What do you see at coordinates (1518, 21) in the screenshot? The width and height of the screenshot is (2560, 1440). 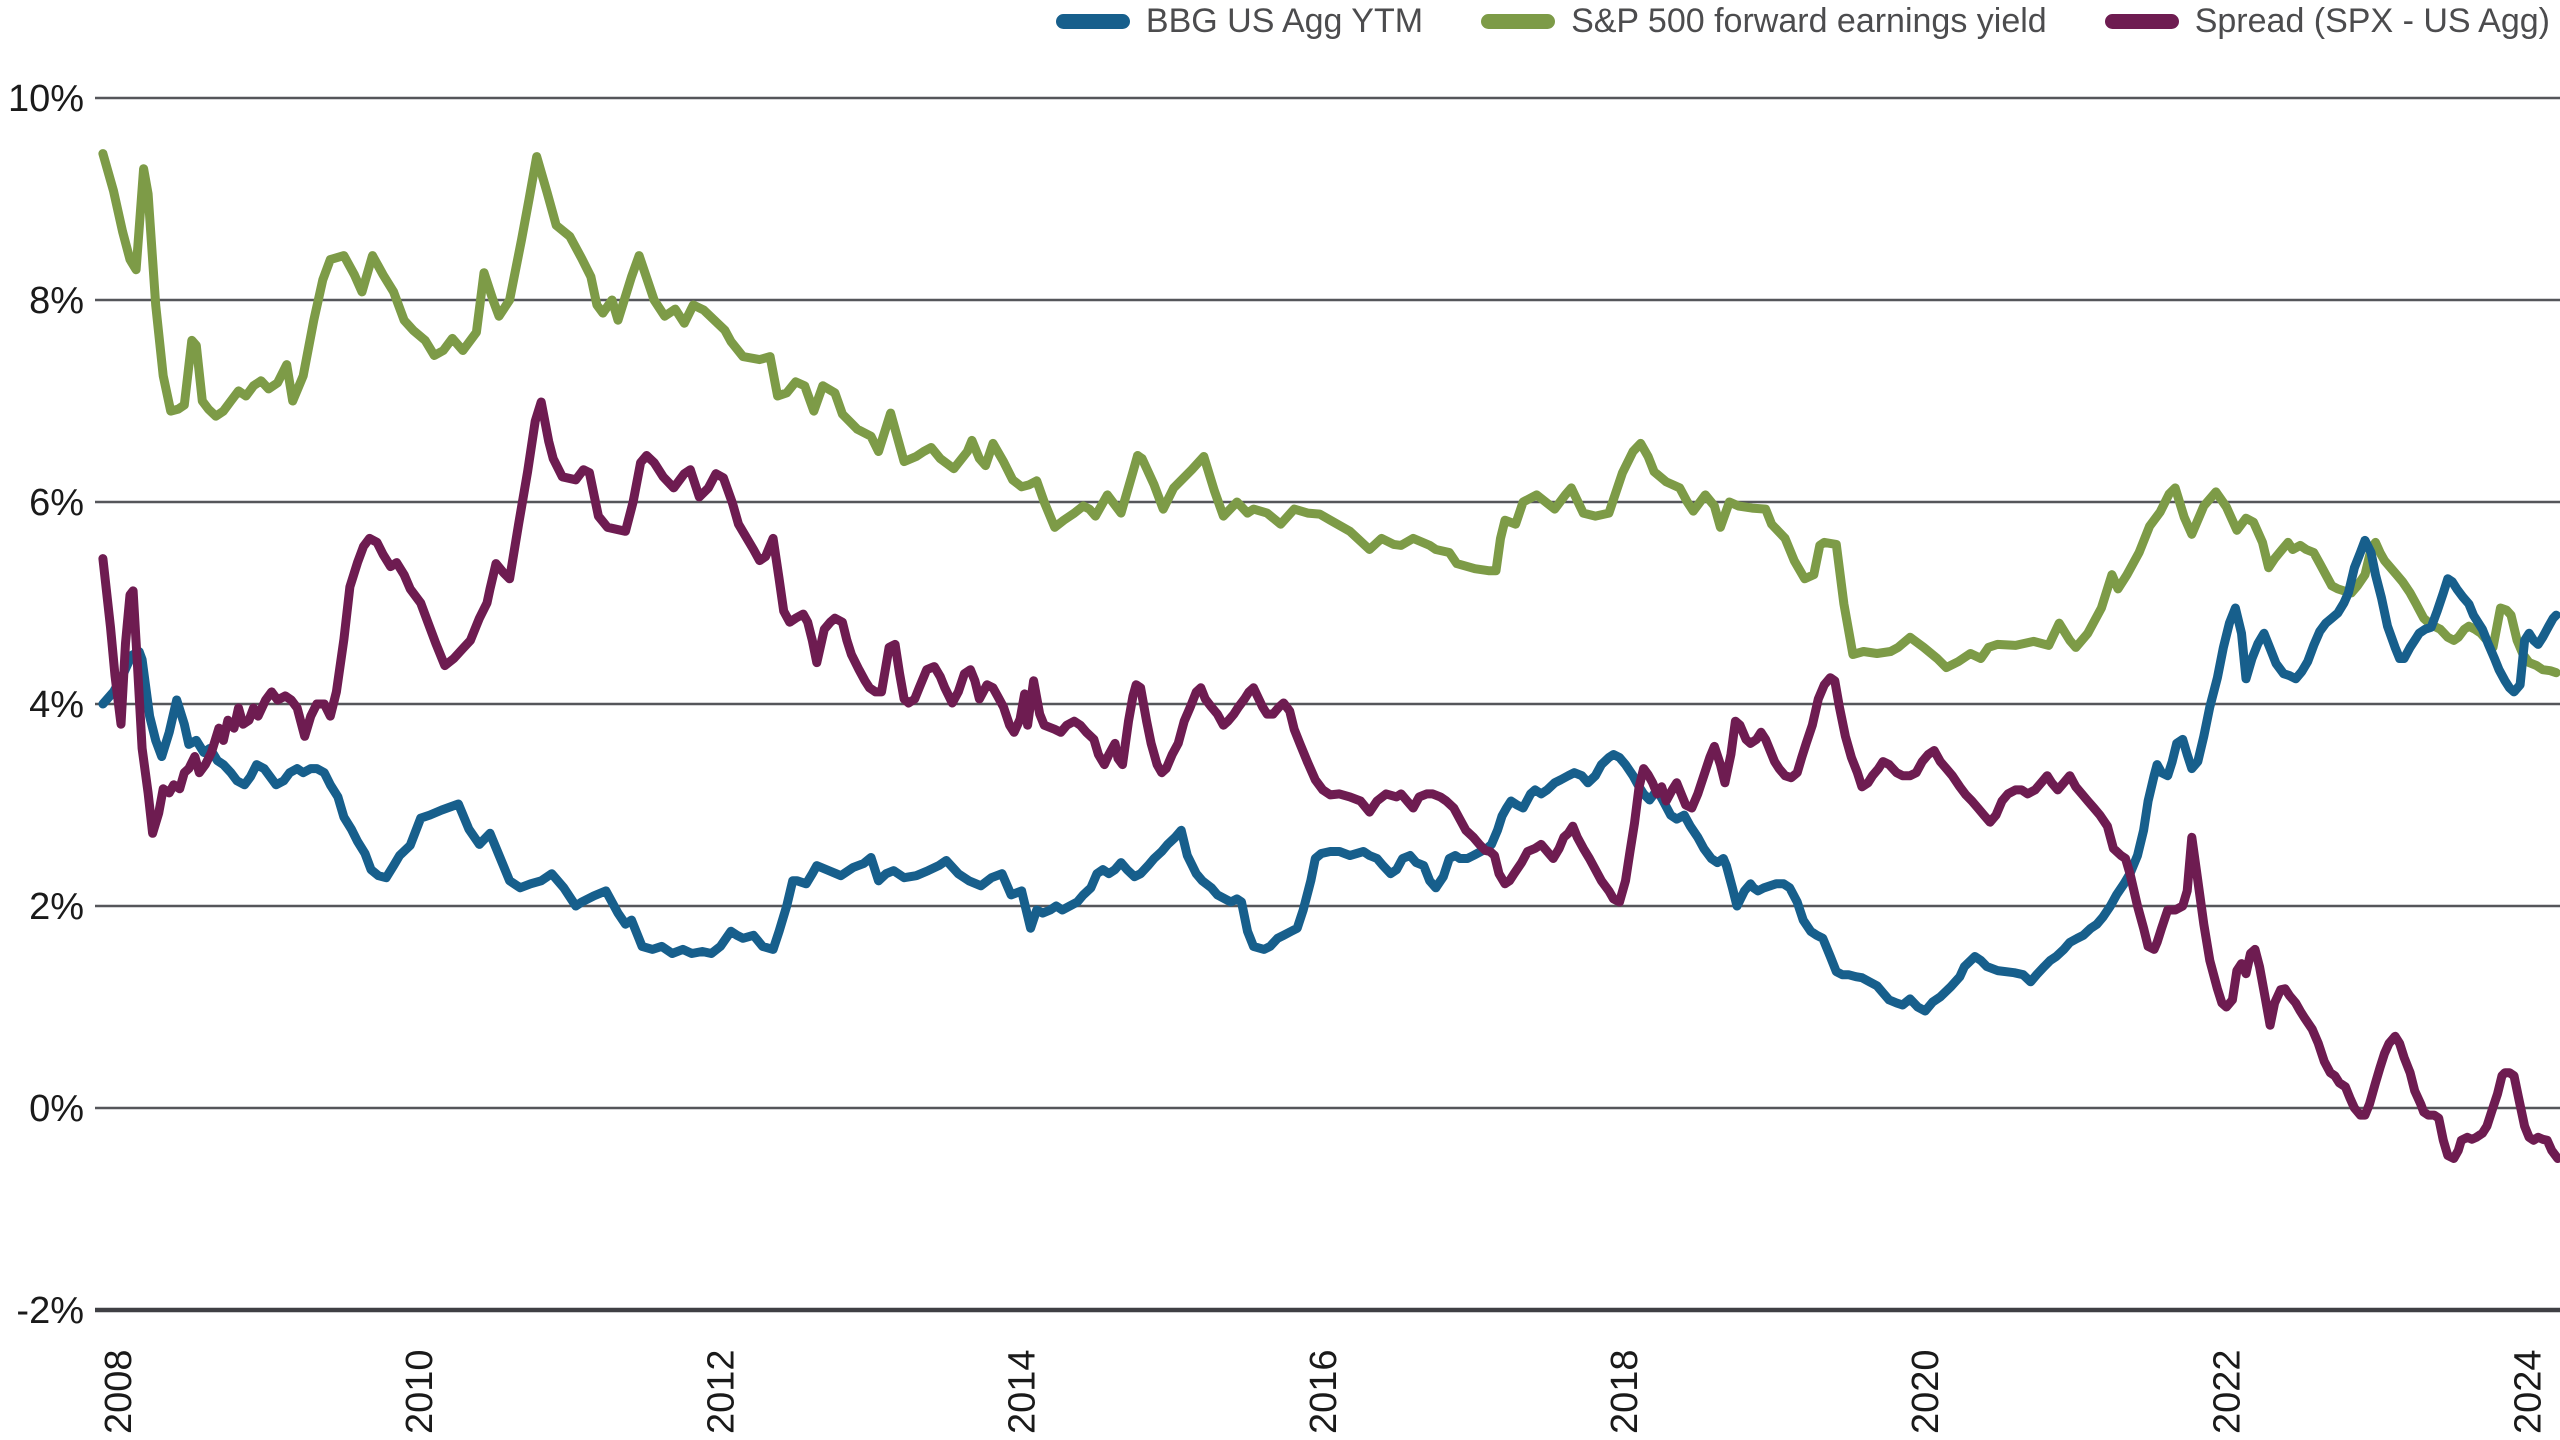 I see `legend-swatch-green-icon` at bounding box center [1518, 21].